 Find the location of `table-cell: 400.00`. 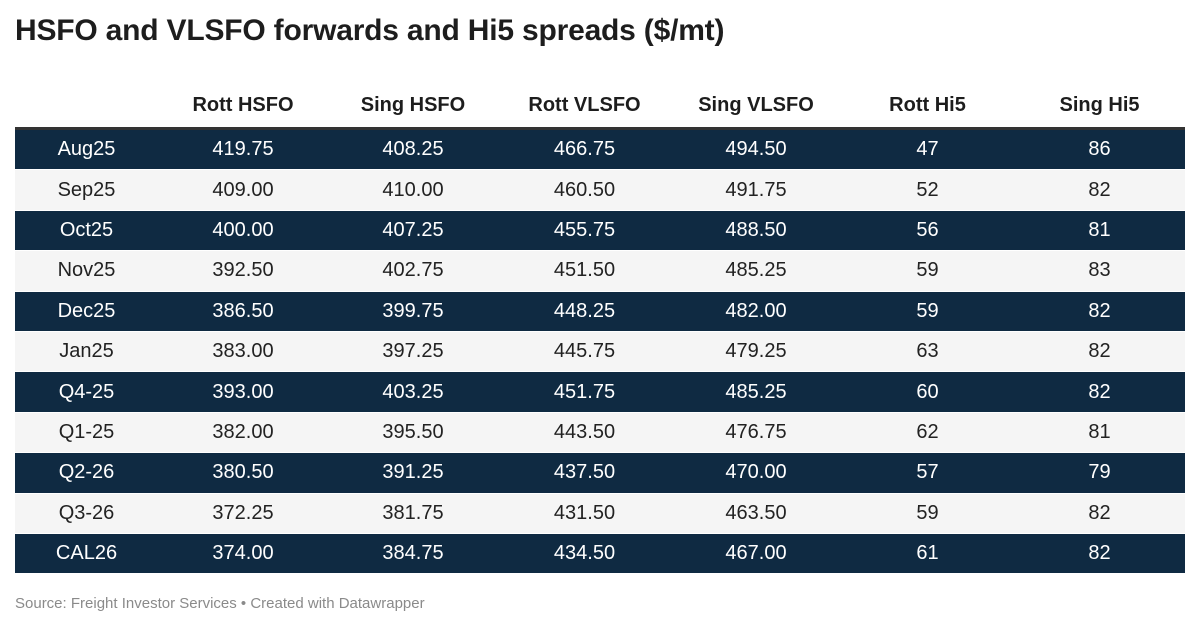

table-cell: 400.00 is located at coordinates (243, 230).